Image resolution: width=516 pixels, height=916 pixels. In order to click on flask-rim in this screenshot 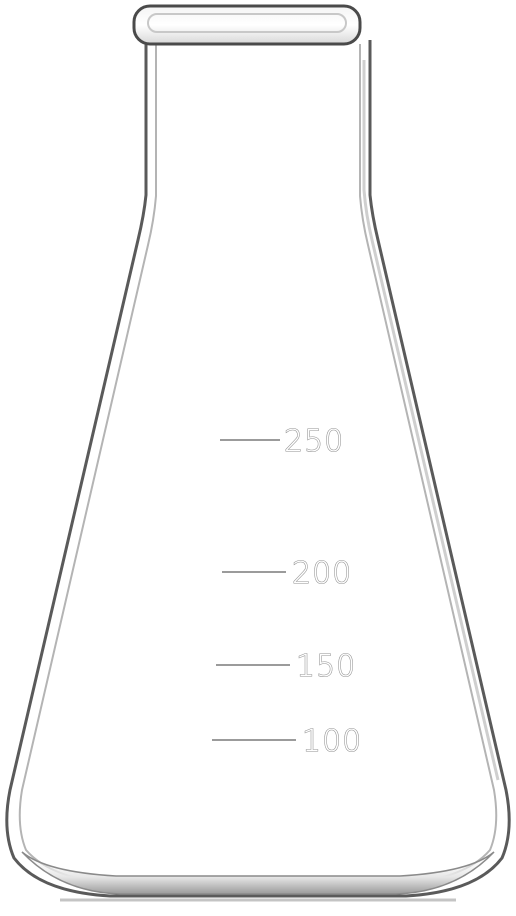, I will do `click(247, 25)`.